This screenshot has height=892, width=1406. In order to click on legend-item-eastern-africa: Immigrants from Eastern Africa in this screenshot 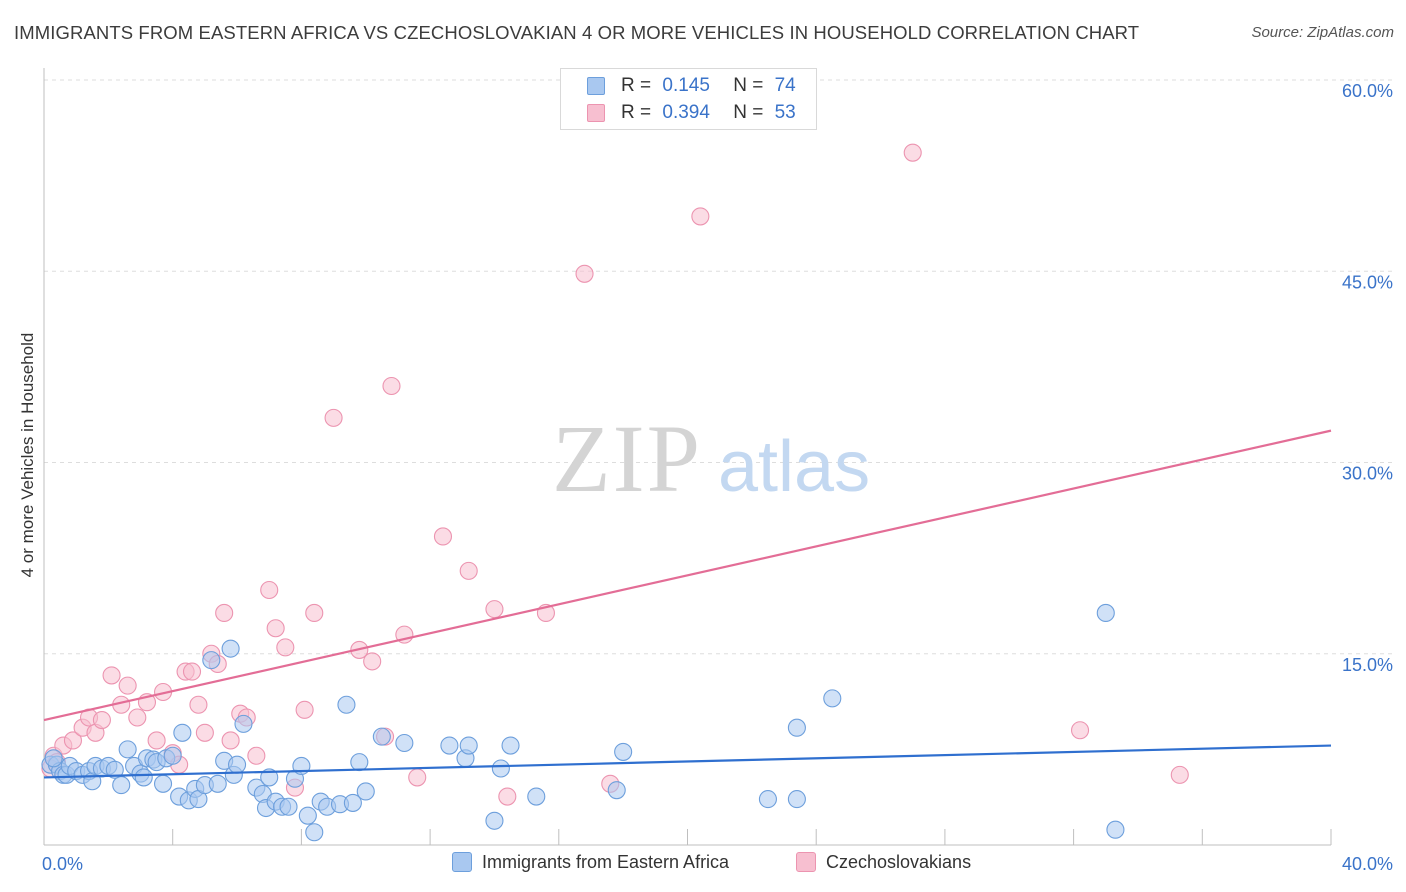, I will do `click(590, 862)`.